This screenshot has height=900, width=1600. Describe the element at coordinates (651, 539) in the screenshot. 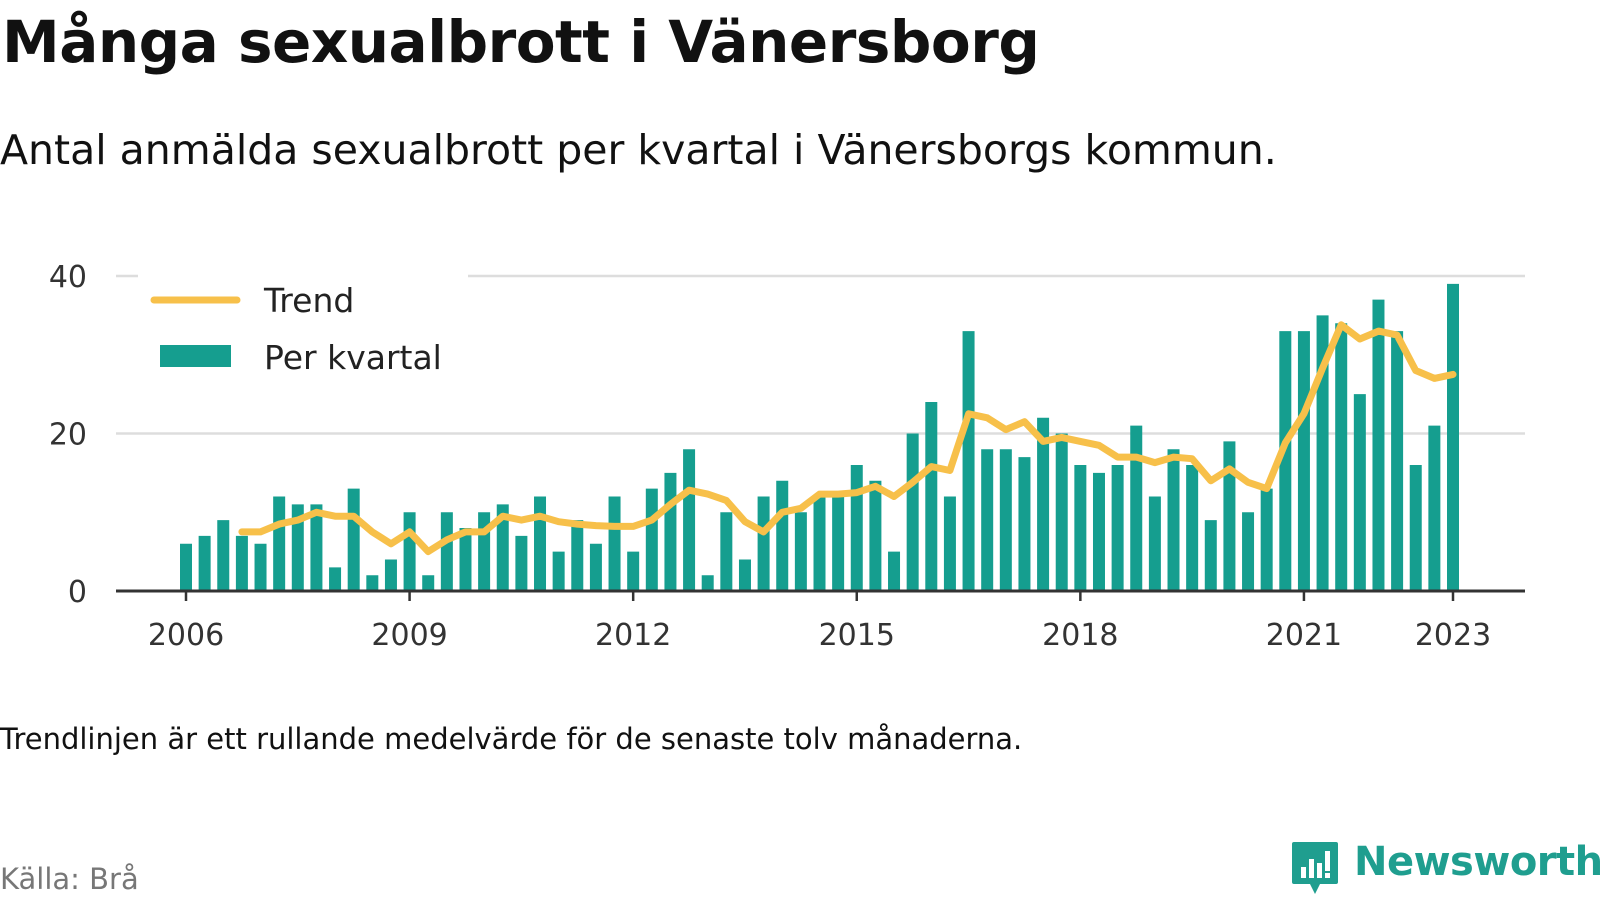

I see `bar-2012-Q2` at that location.